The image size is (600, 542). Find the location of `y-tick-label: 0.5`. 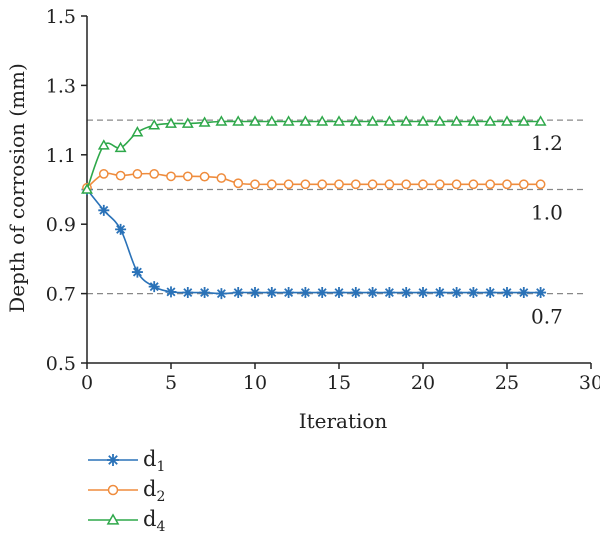

y-tick-label: 0.5 is located at coordinates (61, 364).